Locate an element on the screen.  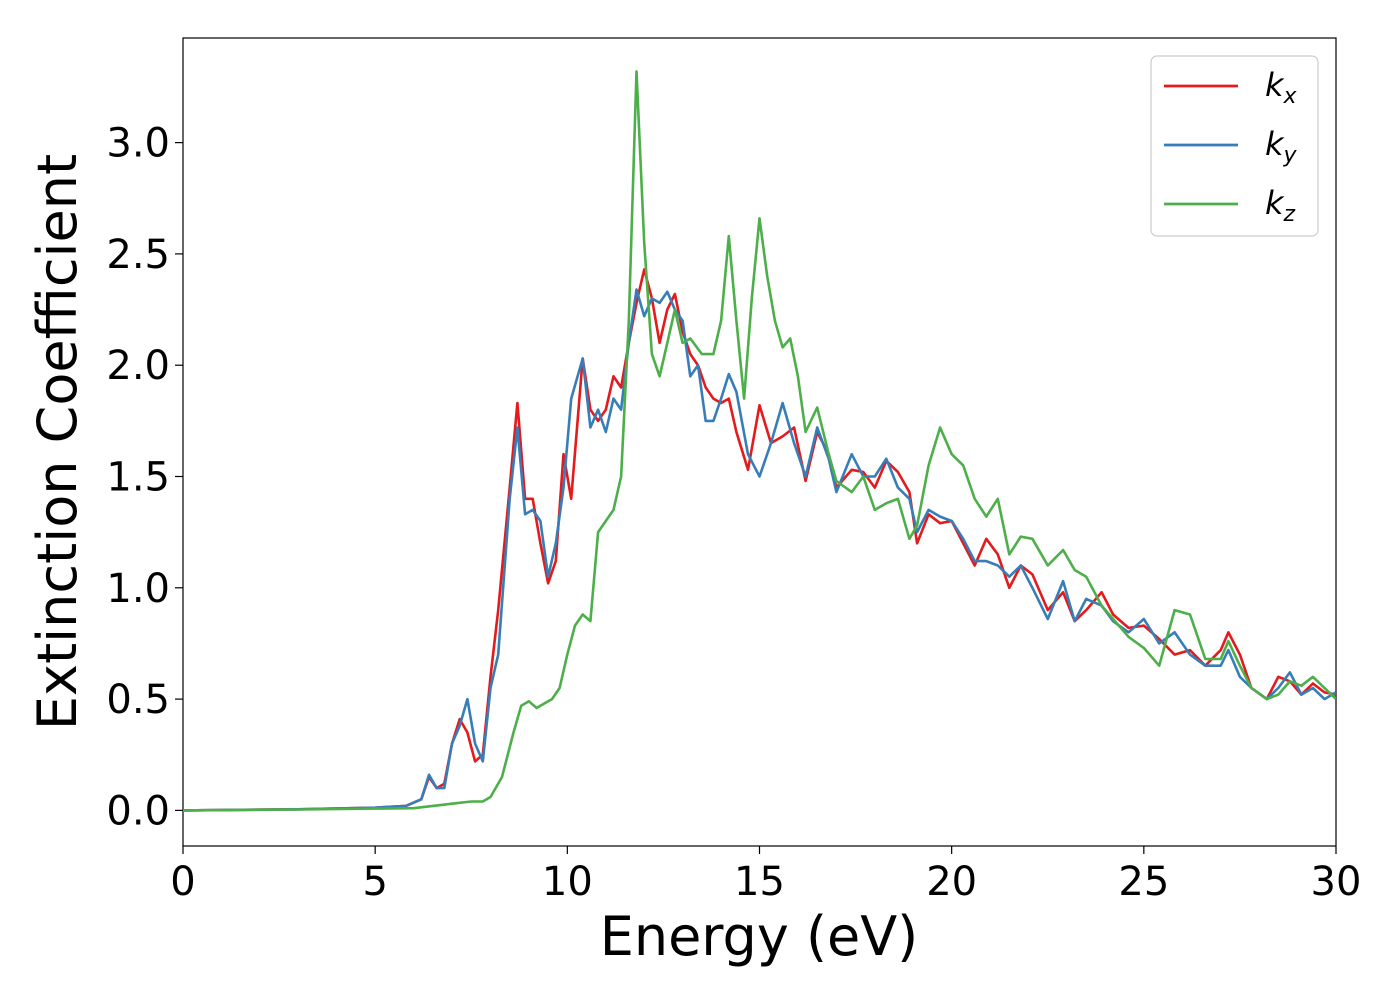
x-axis-label: Energy (eV) is located at coordinates (759, 936).